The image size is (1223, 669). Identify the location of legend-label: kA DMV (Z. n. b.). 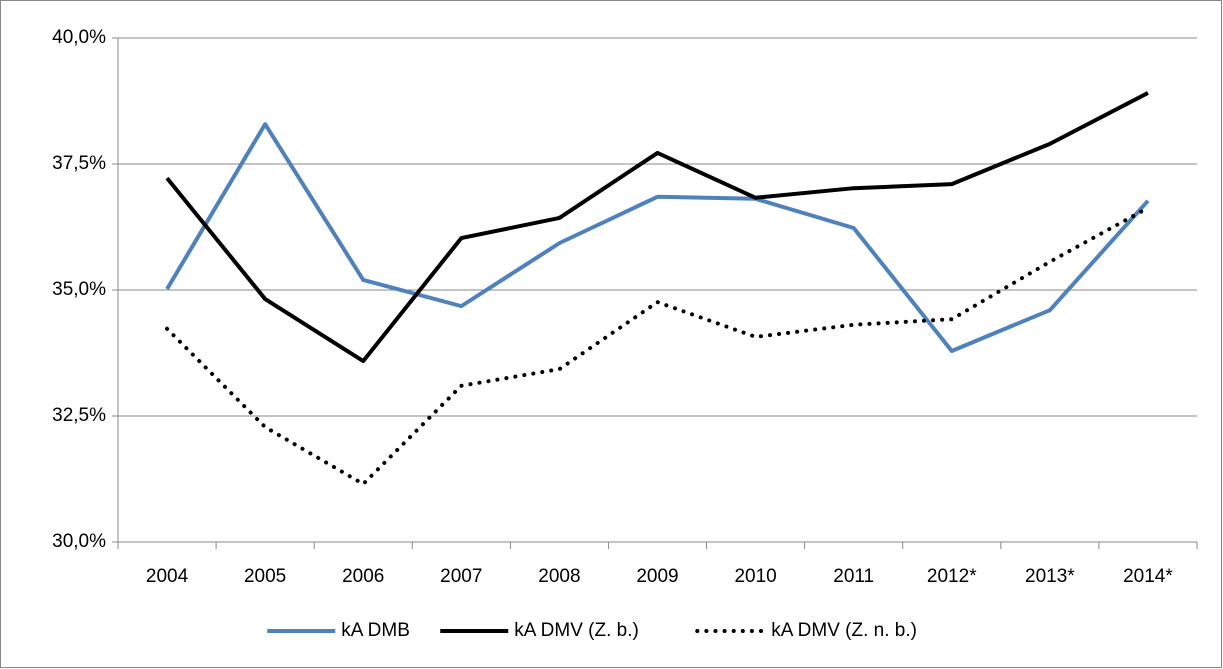
(844, 630).